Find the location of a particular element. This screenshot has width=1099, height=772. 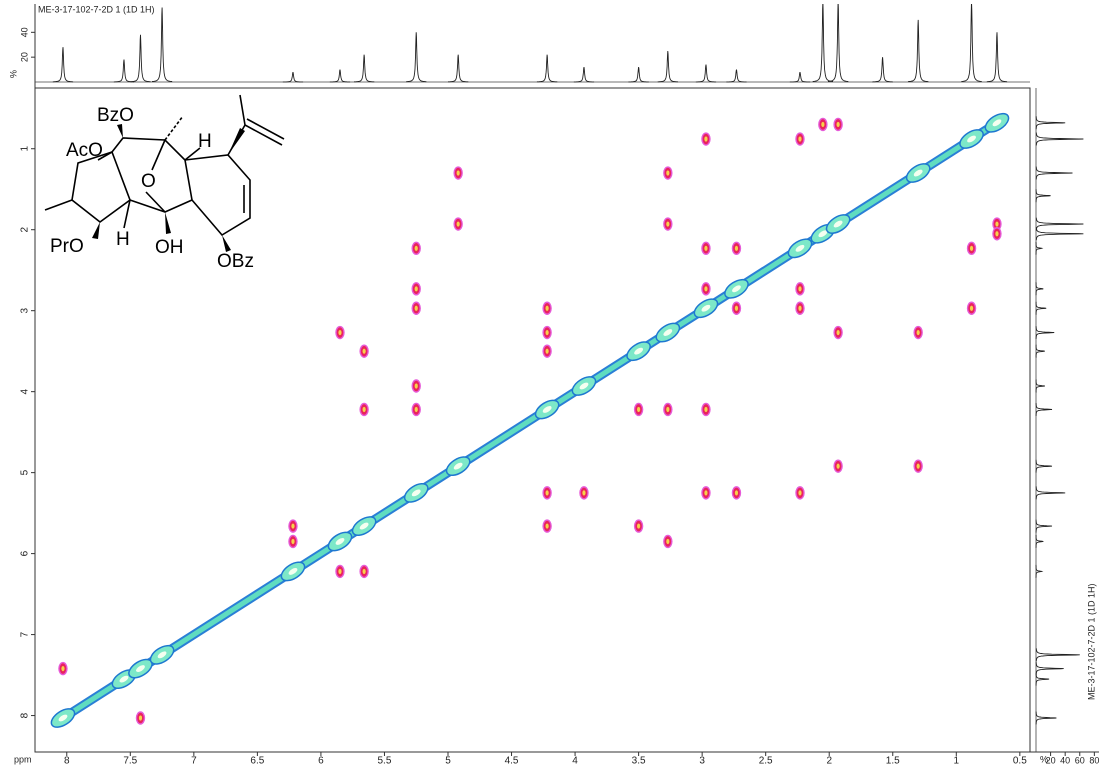

top-projection is located at coordinates (532, 43).